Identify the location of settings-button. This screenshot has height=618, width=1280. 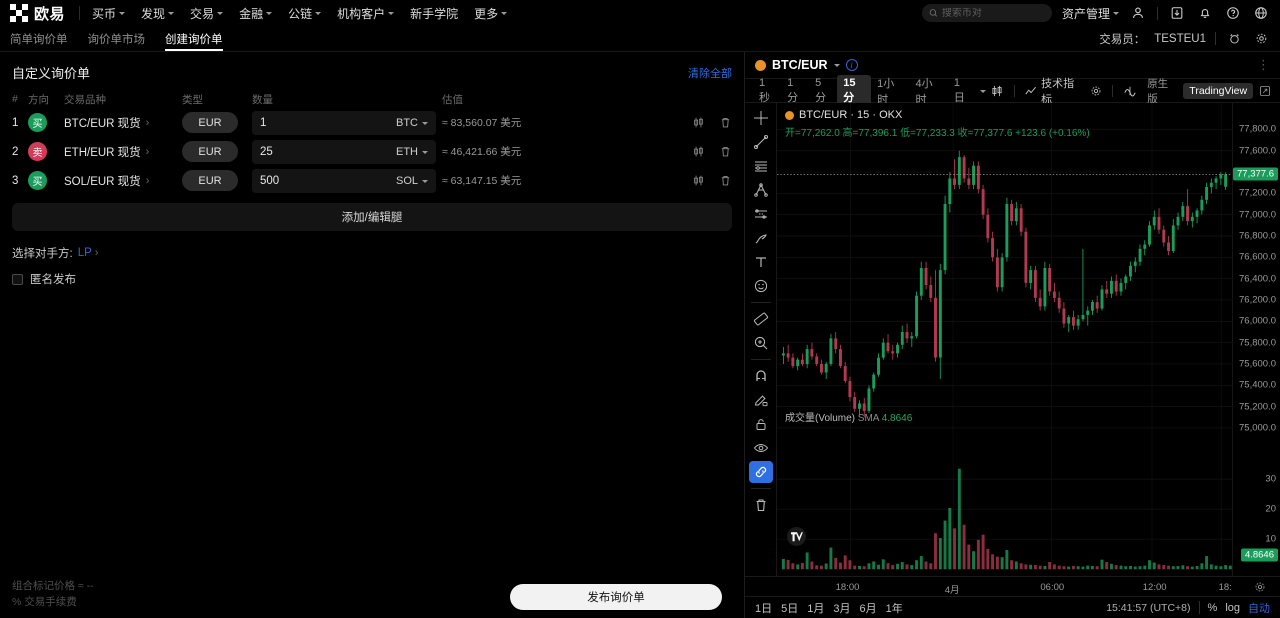
(1261, 39).